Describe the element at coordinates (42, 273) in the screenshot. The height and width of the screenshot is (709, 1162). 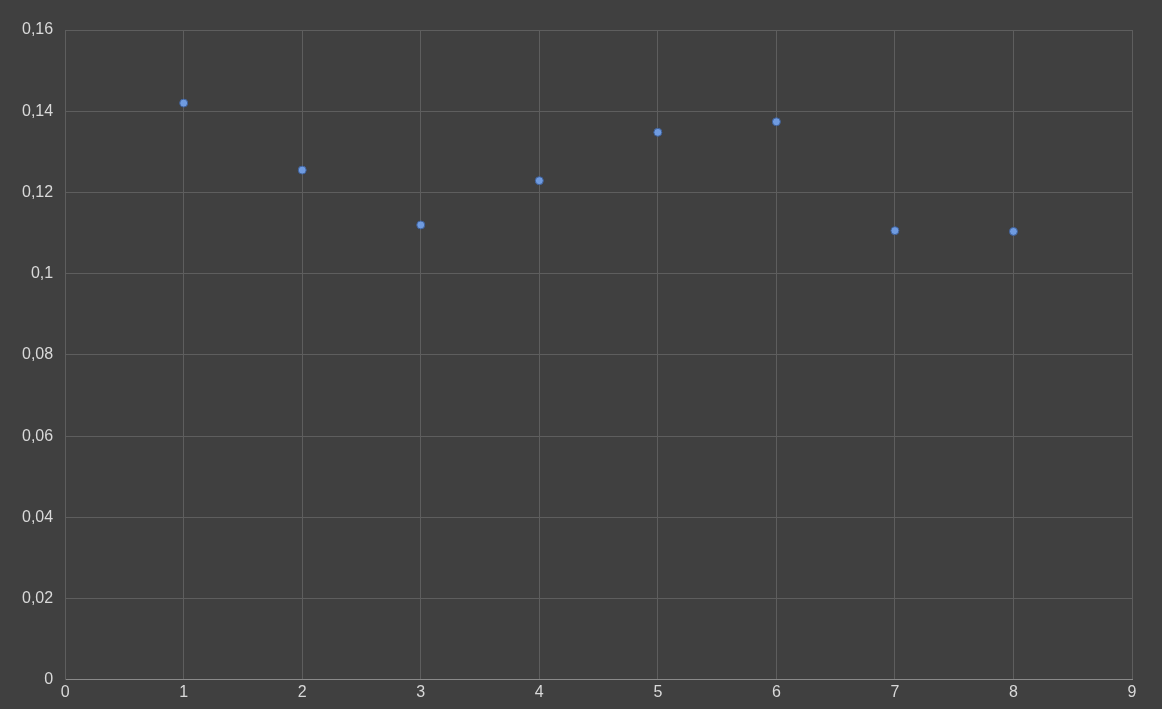
I see `y-tick-label: 0,1` at that location.